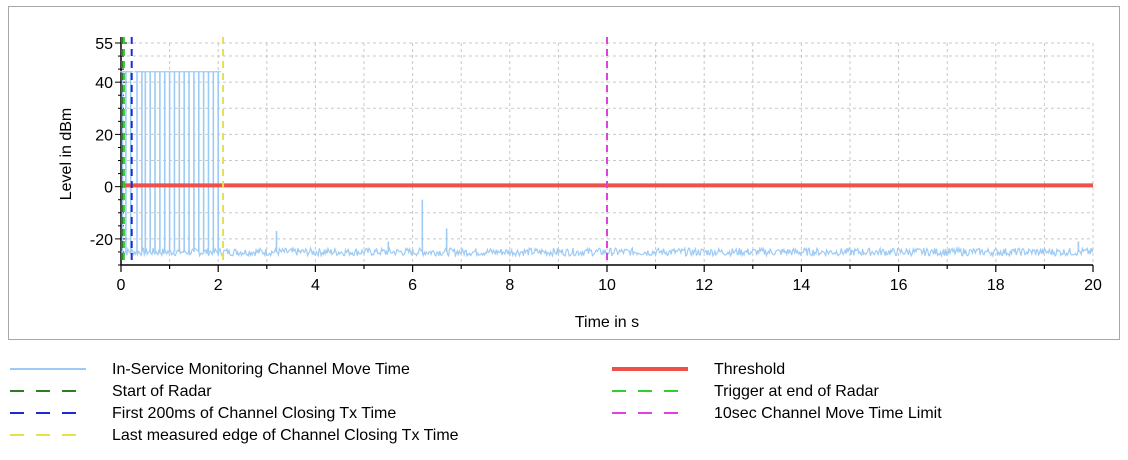 The image size is (1128, 460). I want to click on x-tick-label: 18, so click(996, 285).